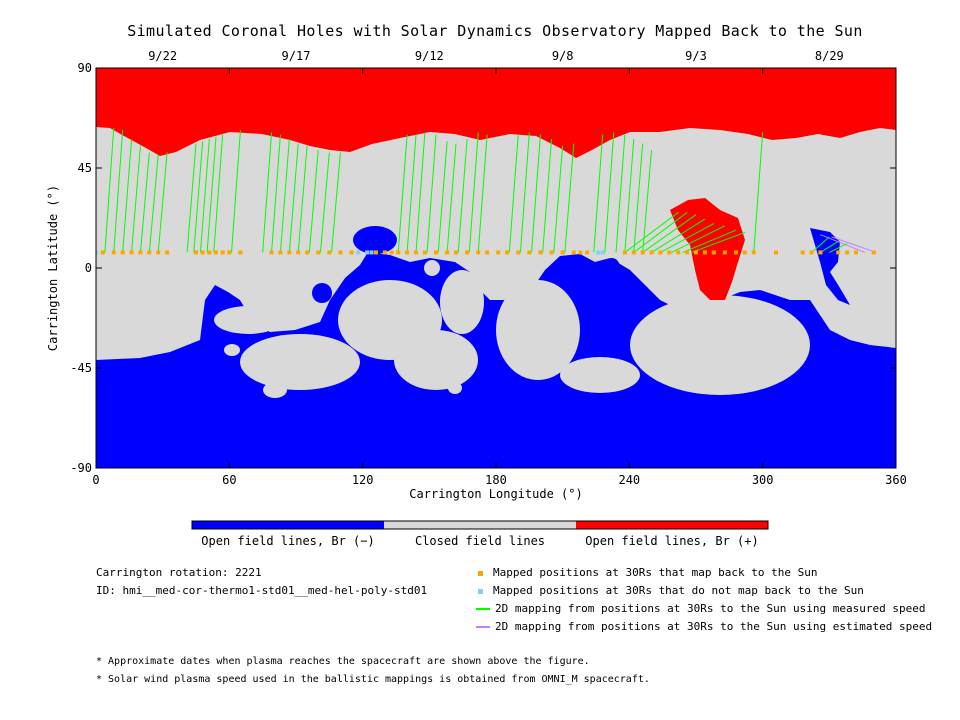 The image size is (960, 720). What do you see at coordinates (88, 268) in the screenshot?
I see `y-tick-label: 0` at bounding box center [88, 268].